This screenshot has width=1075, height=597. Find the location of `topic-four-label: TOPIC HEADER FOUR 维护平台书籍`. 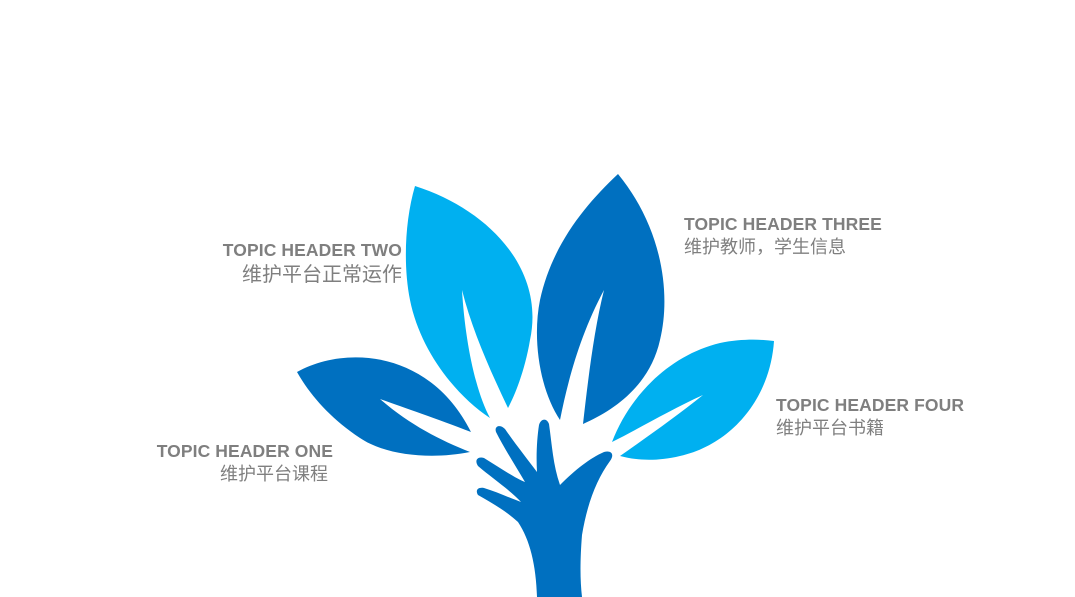

topic-four-label: TOPIC HEADER FOUR 维护平台书籍 is located at coordinates (870, 418).